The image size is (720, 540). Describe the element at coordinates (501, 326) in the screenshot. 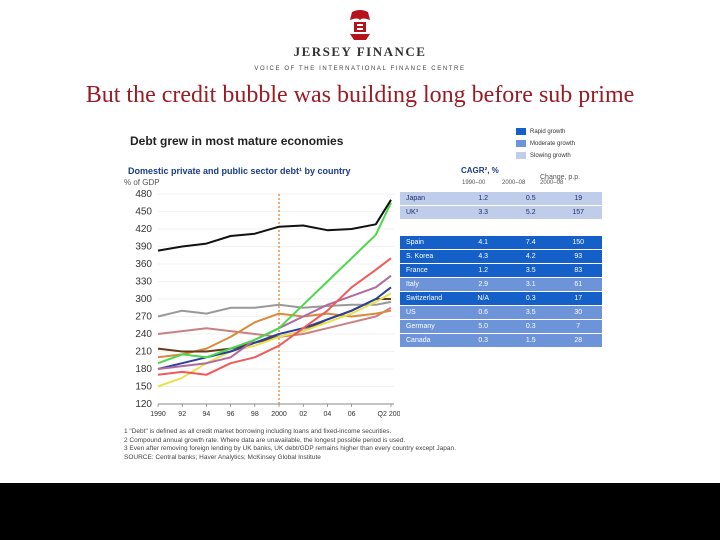

I see `table-row: Germany 5.0 0.3 7` at that location.